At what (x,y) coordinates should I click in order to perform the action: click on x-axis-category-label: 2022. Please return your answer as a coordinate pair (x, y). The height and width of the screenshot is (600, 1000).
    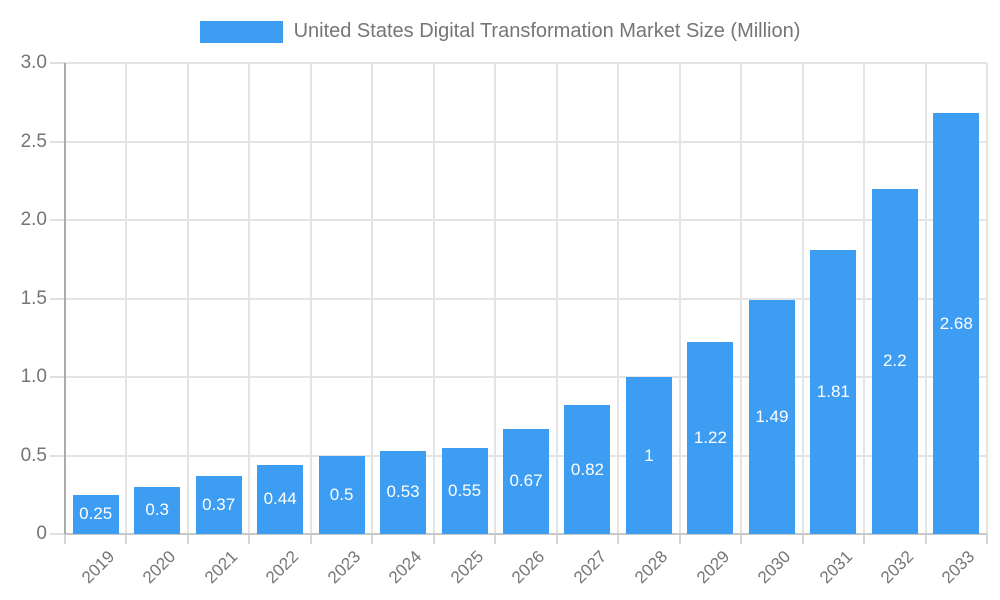
    Looking at the image, I should click on (282, 567).